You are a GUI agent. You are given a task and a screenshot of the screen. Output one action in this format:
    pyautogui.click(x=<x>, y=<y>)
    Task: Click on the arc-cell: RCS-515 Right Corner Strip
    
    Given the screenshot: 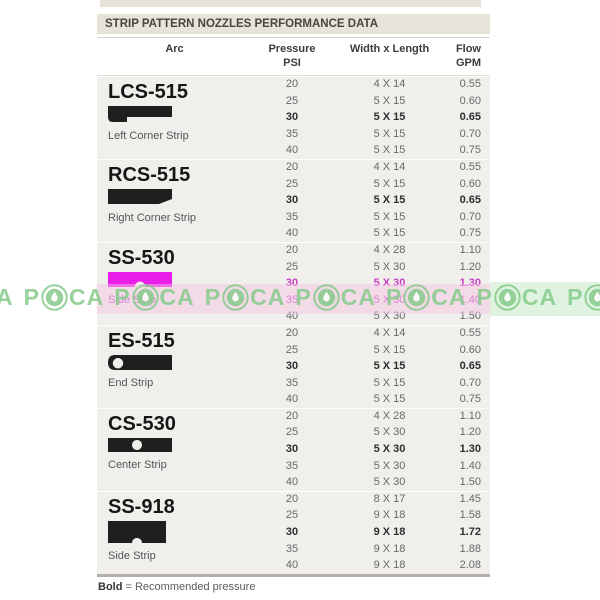 What is the action you would take?
    pyautogui.click(x=174, y=200)
    